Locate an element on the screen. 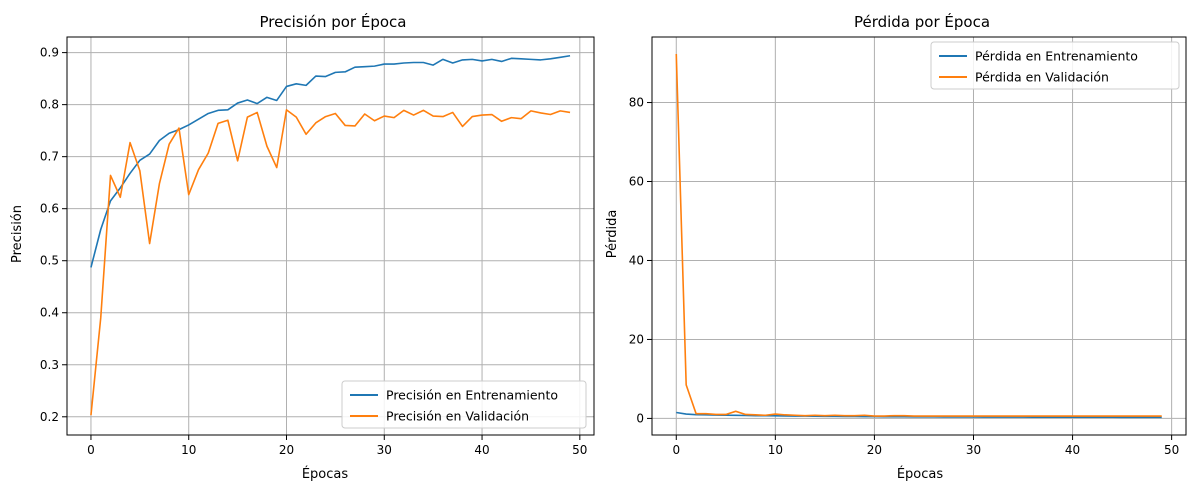 The image size is (1189, 490). y-tick-label: 0.9 is located at coordinates (49, 53).